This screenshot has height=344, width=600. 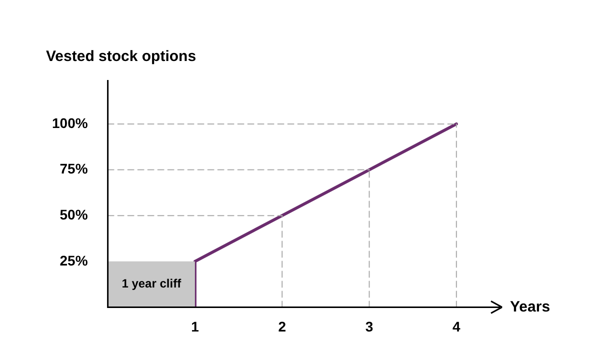 What do you see at coordinates (74, 214) in the screenshot?
I see `y-tick-label: 50%` at bounding box center [74, 214].